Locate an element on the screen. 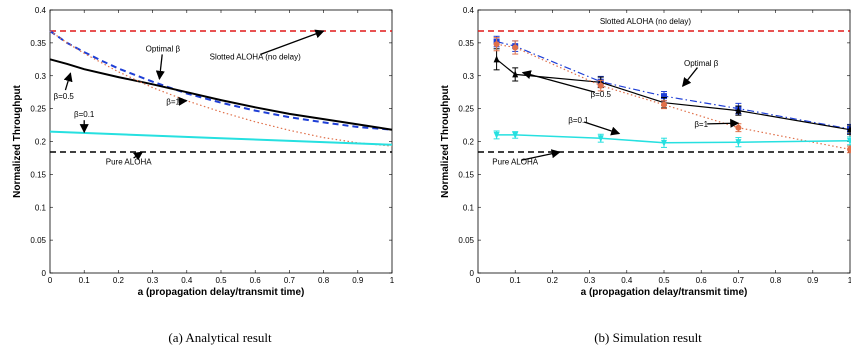 The height and width of the screenshot is (351, 851). caption-analytical: (a) Analytical result is located at coordinates (220, 337).